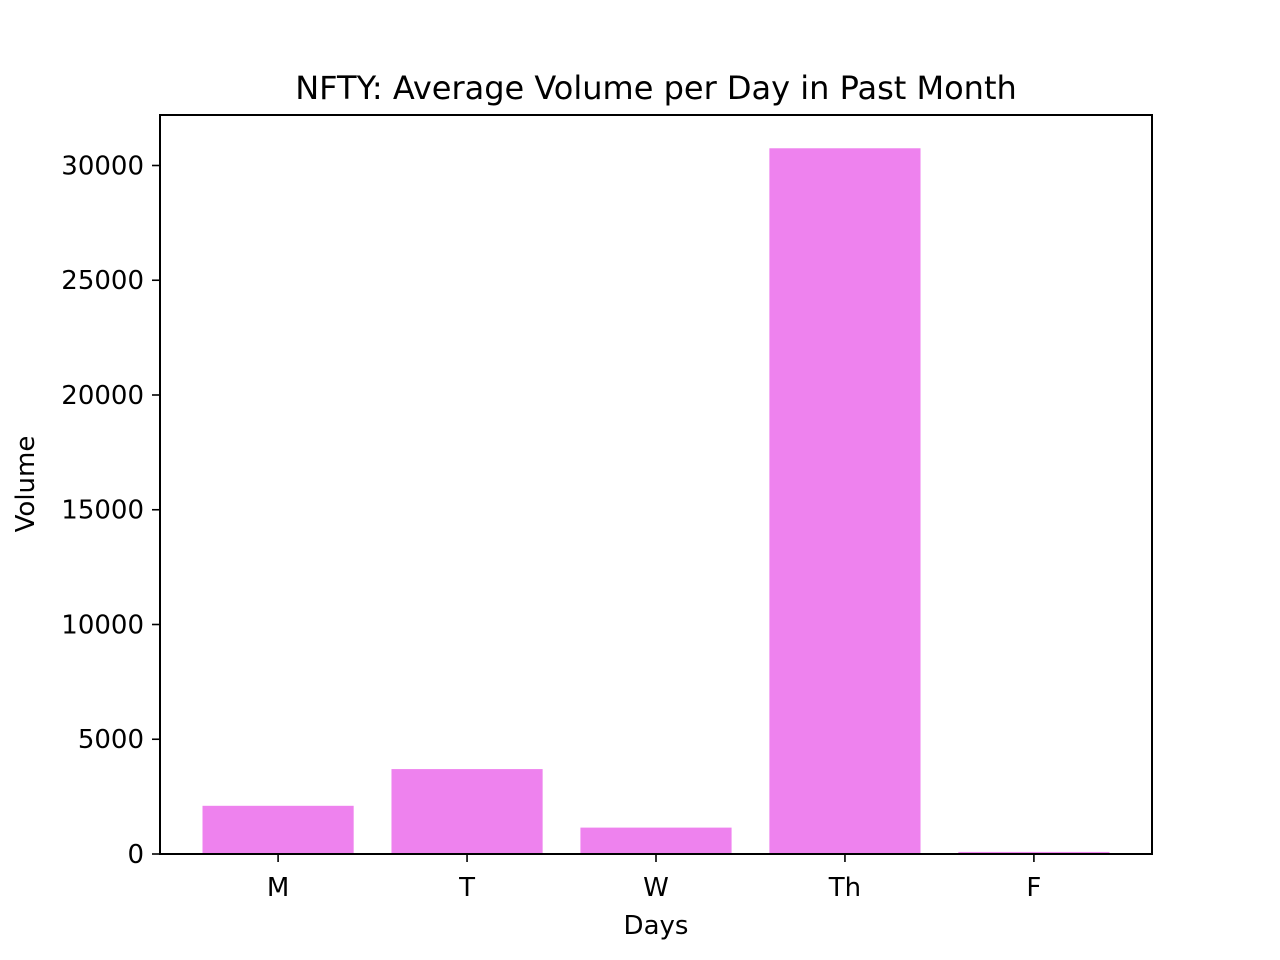 Image resolution: width=1280 pixels, height=960 pixels. What do you see at coordinates (278, 829) in the screenshot?
I see `bar-m` at bounding box center [278, 829].